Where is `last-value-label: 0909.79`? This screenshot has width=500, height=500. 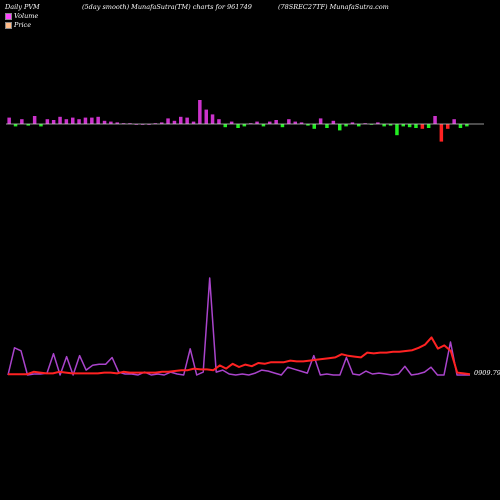
last-value-label: 0909.79 is located at coordinates (487, 373).